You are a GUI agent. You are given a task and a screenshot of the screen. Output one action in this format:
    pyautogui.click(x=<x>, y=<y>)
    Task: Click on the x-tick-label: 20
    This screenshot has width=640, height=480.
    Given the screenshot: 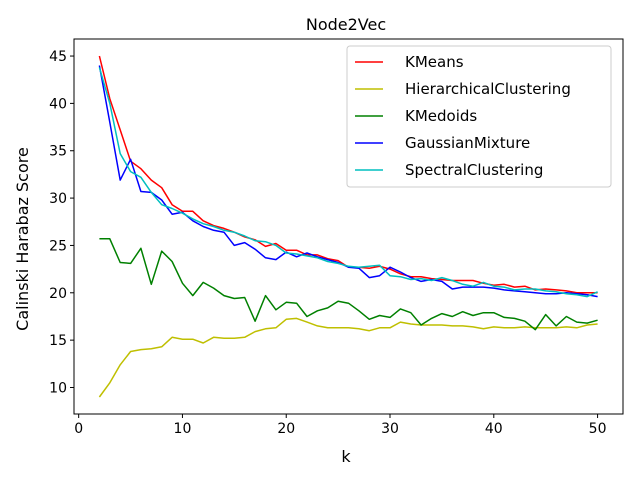 What is the action you would take?
    pyautogui.click(x=286, y=429)
    